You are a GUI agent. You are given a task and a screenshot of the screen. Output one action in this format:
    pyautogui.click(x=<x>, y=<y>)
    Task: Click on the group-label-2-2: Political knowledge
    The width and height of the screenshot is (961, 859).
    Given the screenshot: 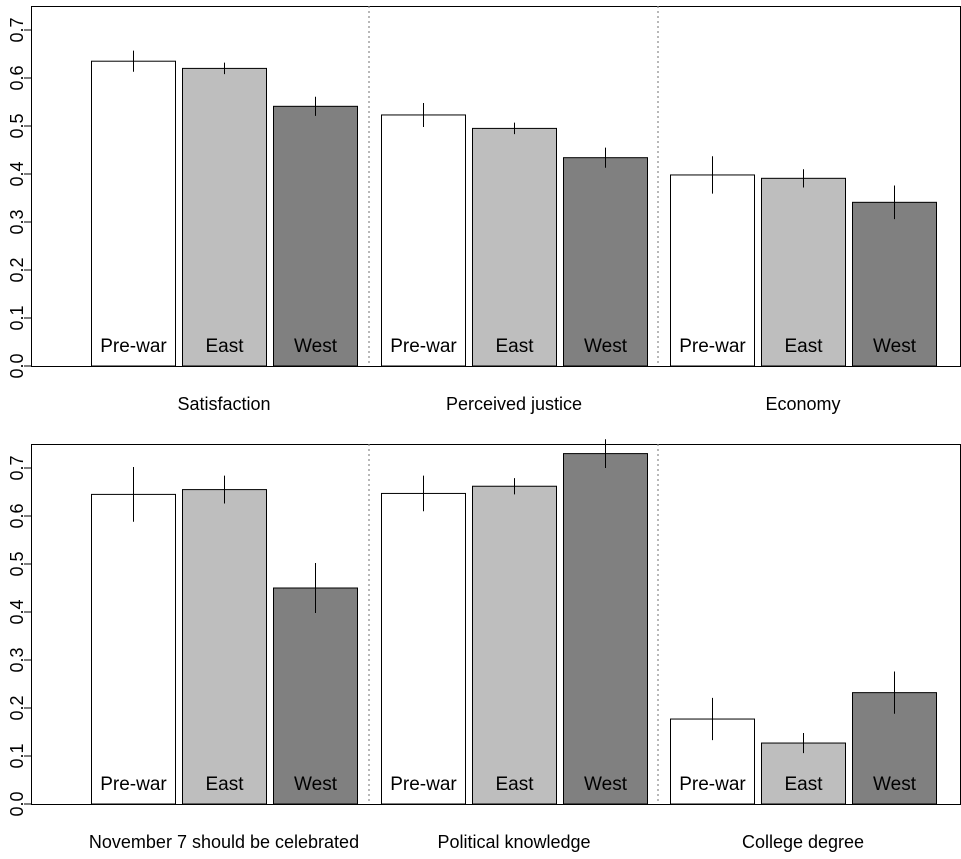 What is the action you would take?
    pyautogui.click(x=513, y=842)
    